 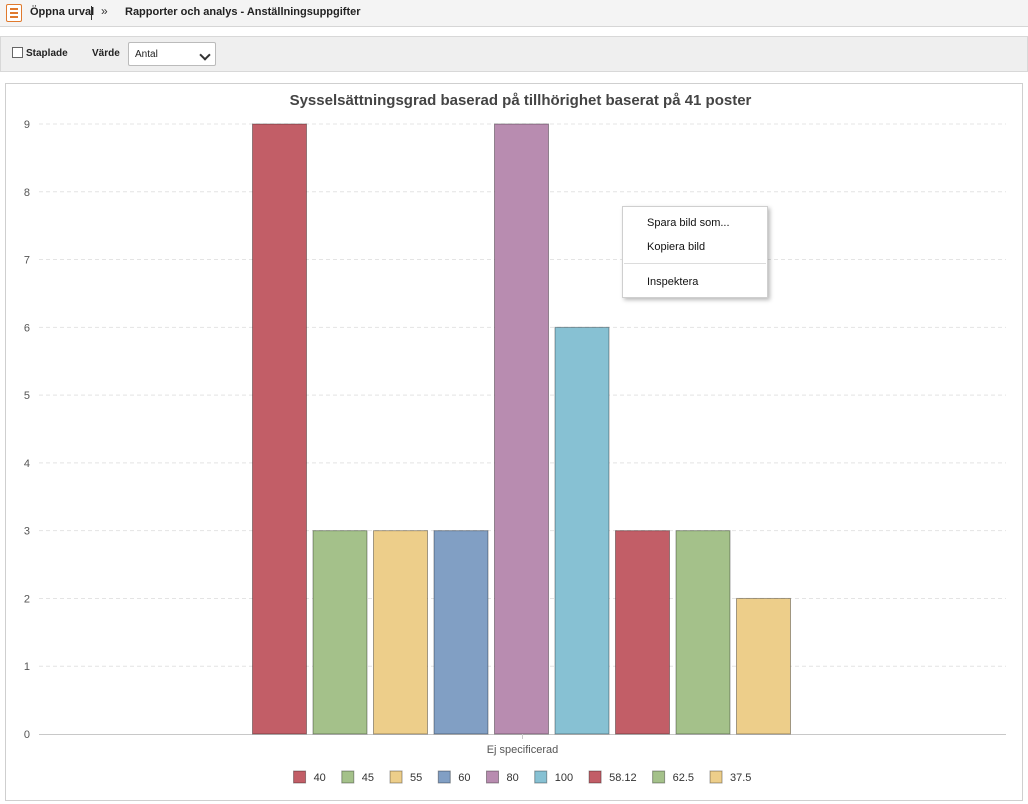 What do you see at coordinates (27, 599) in the screenshot?
I see `y-tick-label: 2` at bounding box center [27, 599].